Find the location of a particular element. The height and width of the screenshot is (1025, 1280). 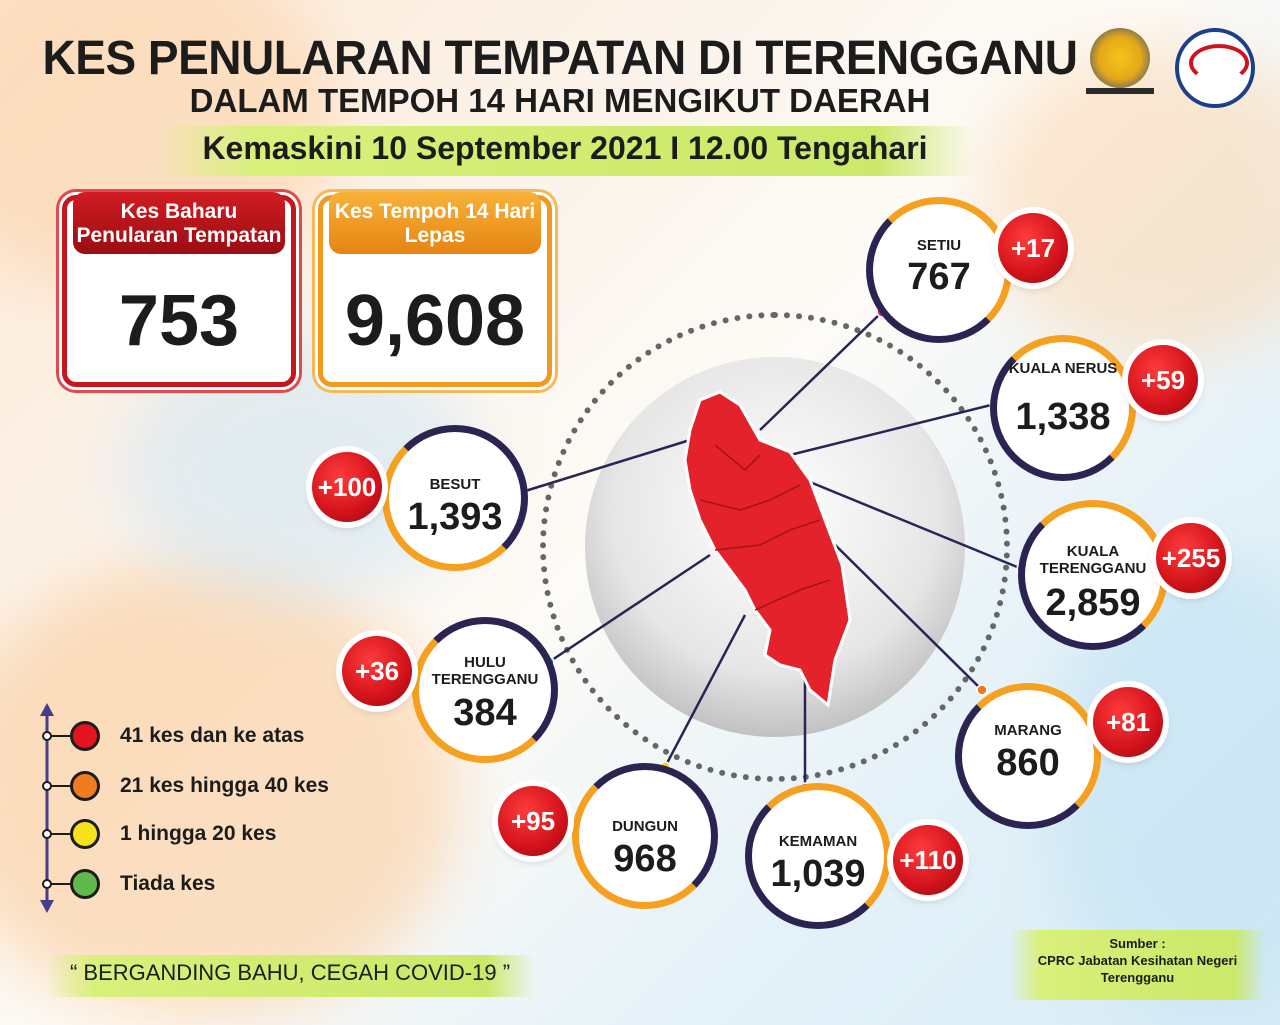

legend-yellow-dot is located at coordinates (85, 834).